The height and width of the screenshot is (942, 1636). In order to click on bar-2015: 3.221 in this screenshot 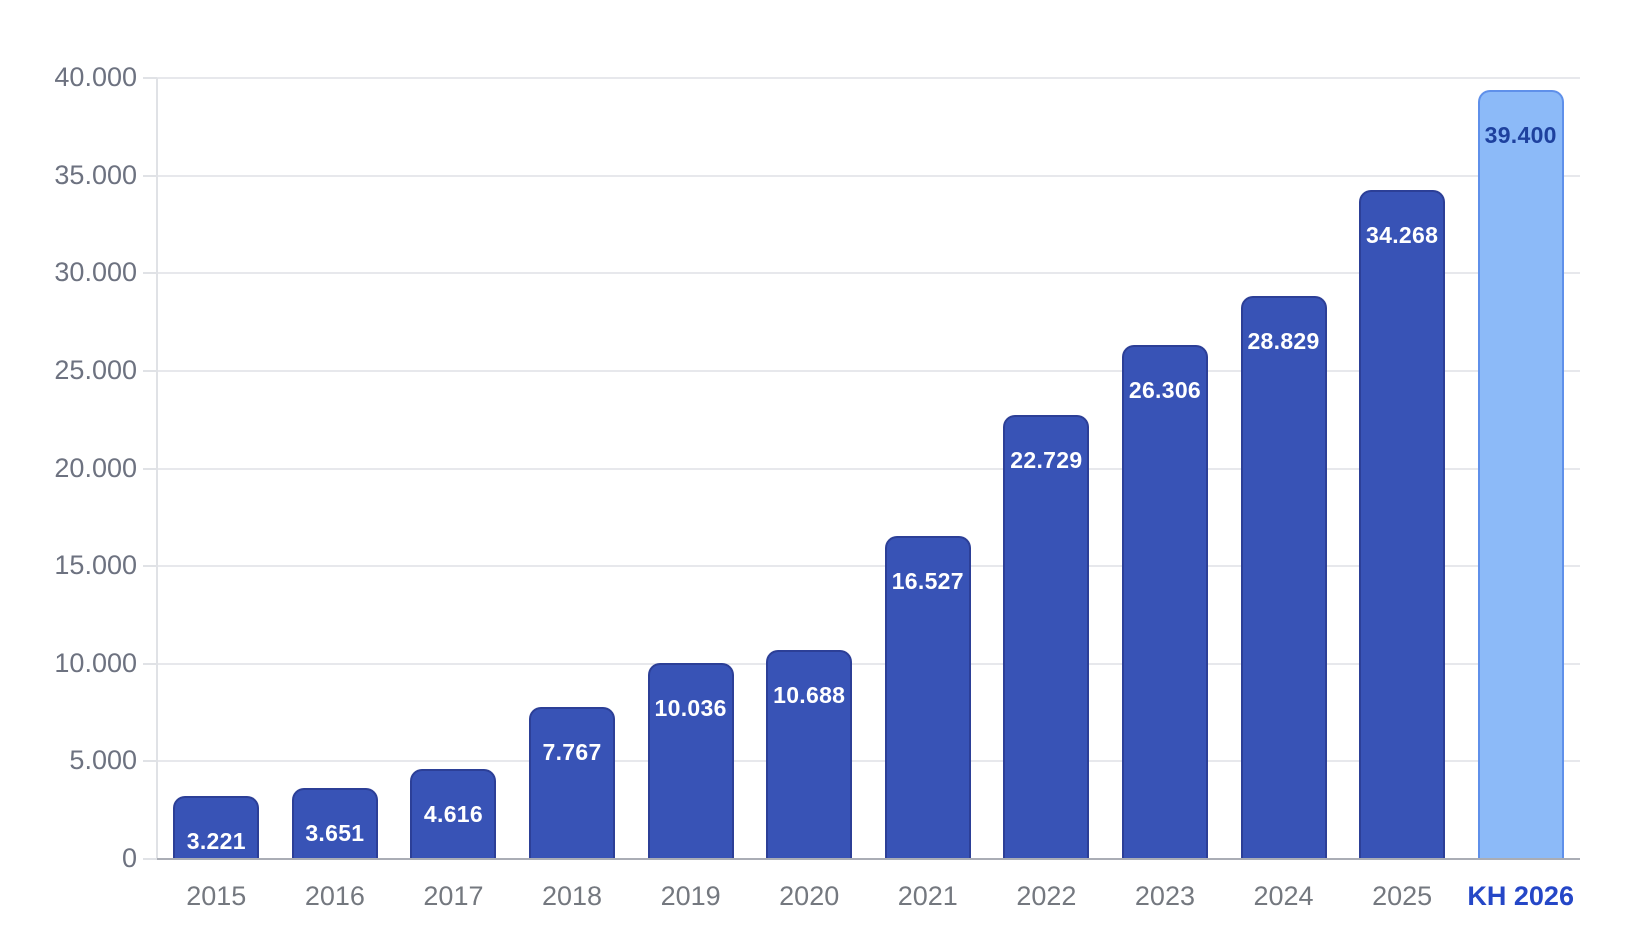, I will do `click(216, 827)`.